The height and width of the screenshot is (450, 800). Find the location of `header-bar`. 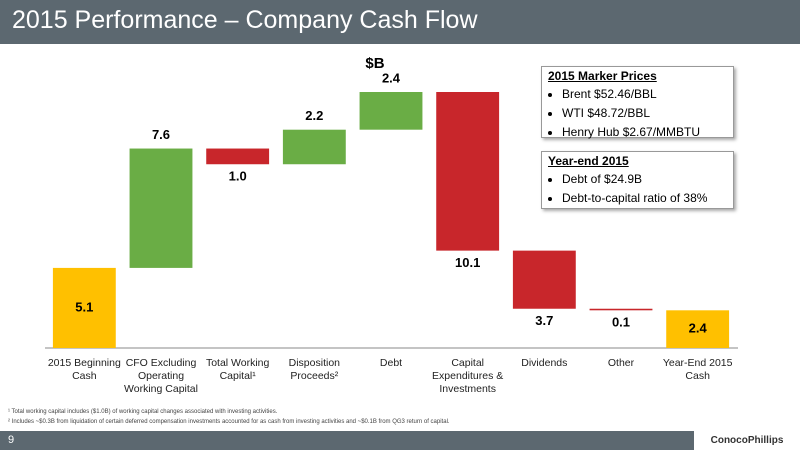

header-bar is located at coordinates (400, 22).